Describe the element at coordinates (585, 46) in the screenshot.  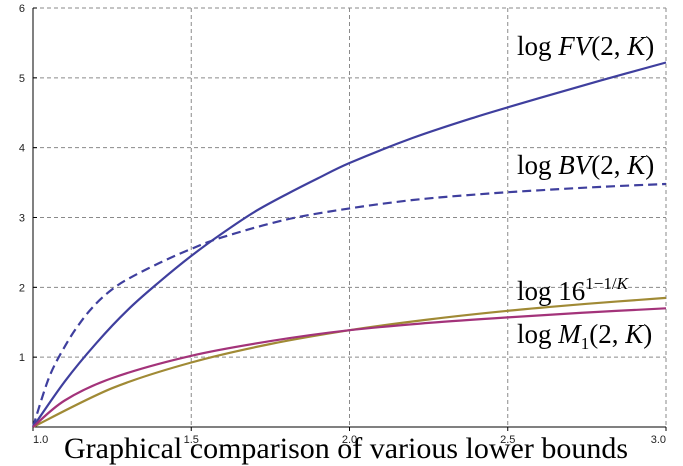
I see `label-log-fv: log FV(2, K)` at that location.